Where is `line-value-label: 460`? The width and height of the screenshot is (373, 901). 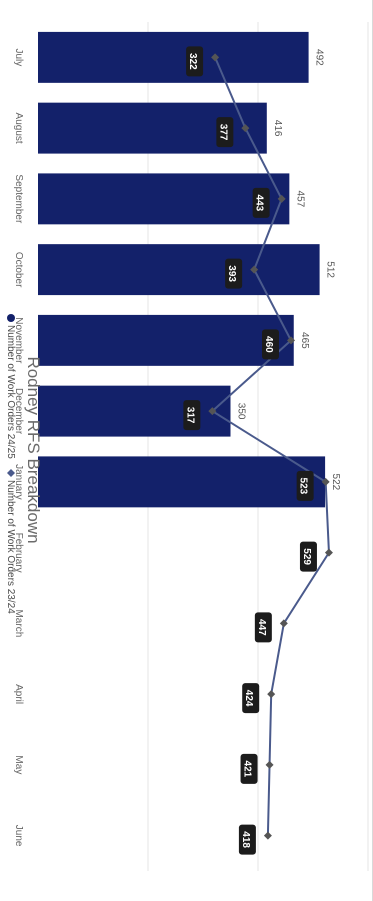 line-value-label: 460 is located at coordinates (268, 344).